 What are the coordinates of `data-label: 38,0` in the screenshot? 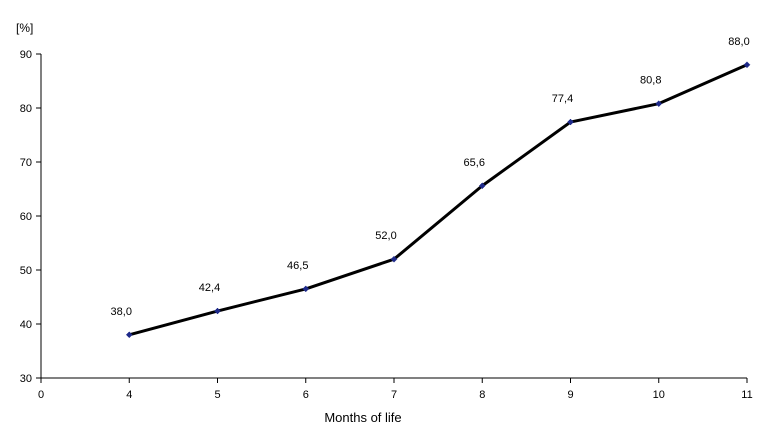 It's located at (121, 312).